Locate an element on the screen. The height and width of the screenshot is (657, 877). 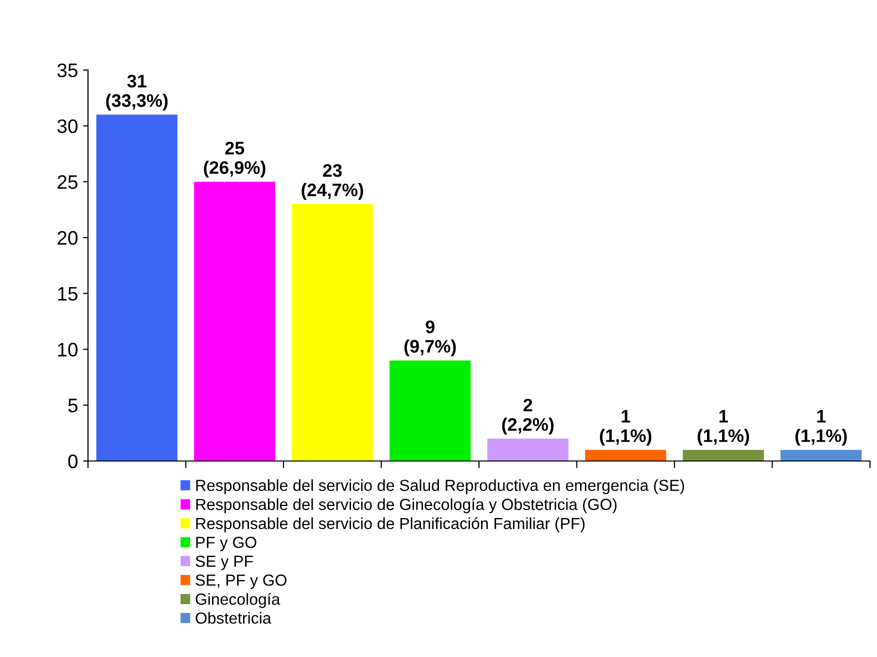
y-tick-label: 35 is located at coordinates (67, 70).